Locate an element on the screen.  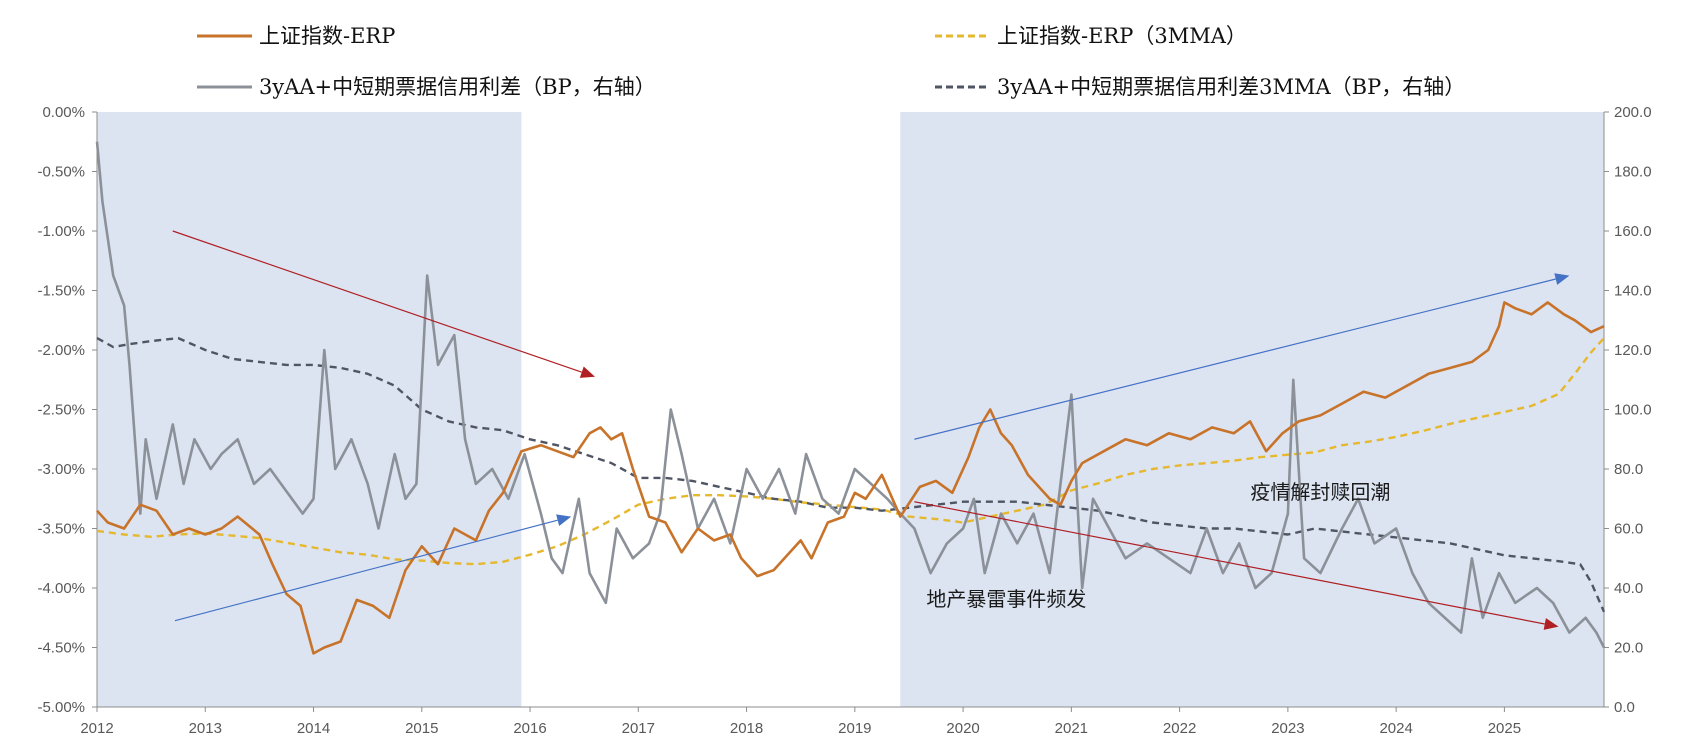
right-axis-tick-label: 120.0 is located at coordinates (1633, 350).